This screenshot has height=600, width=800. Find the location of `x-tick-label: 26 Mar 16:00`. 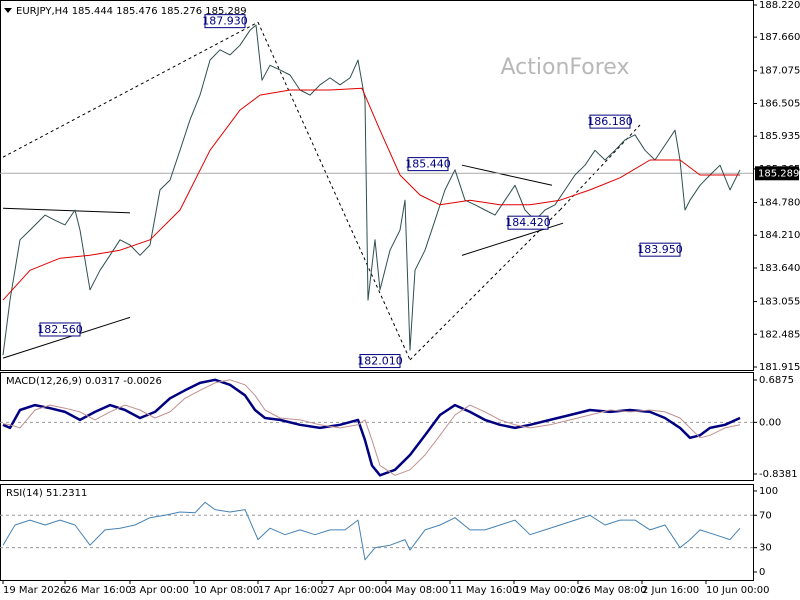

x-tick-label: 26 Mar 16:00 is located at coordinates (98, 590).